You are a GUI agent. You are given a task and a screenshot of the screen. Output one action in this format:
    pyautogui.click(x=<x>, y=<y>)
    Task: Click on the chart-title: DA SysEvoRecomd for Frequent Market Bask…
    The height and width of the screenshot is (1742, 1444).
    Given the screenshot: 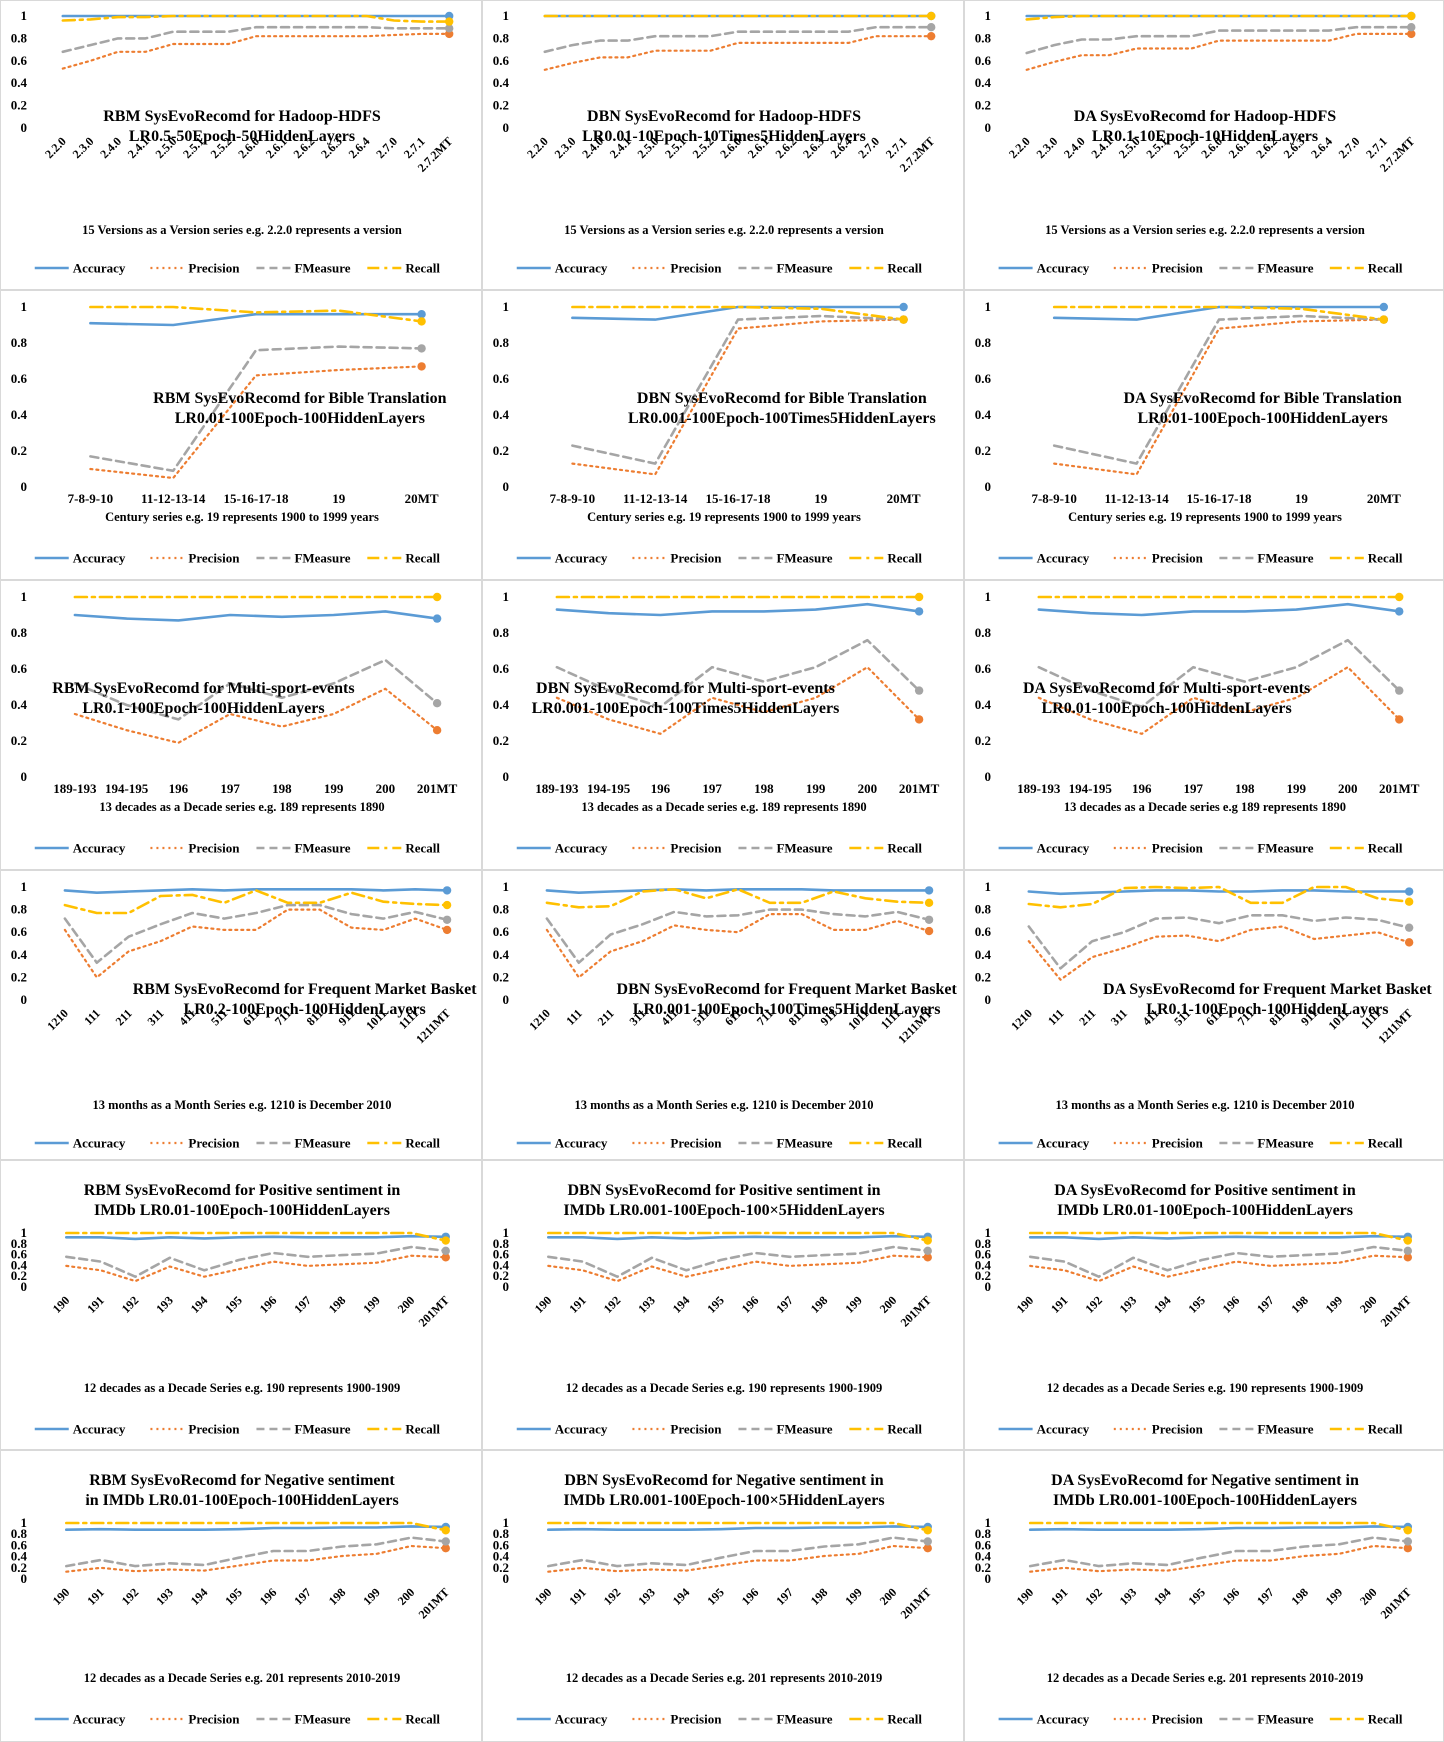 What is the action you would take?
    pyautogui.click(x=1267, y=989)
    